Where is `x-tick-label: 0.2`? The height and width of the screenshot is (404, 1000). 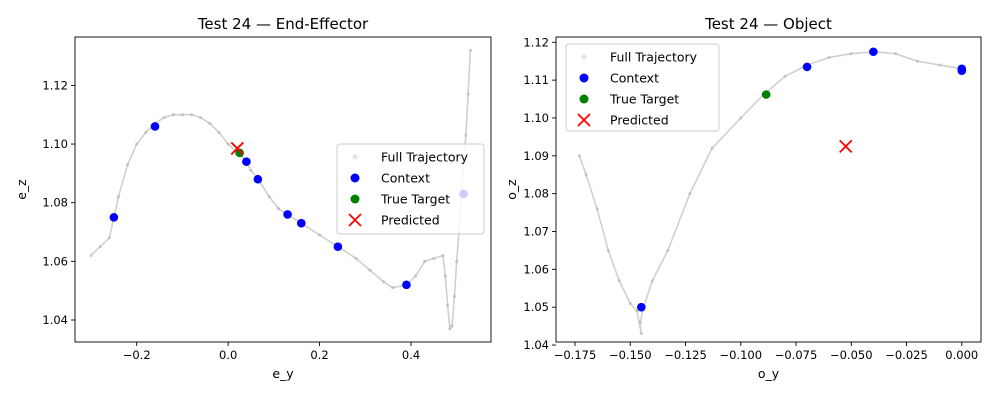 x-tick-label: 0.2 is located at coordinates (319, 355).